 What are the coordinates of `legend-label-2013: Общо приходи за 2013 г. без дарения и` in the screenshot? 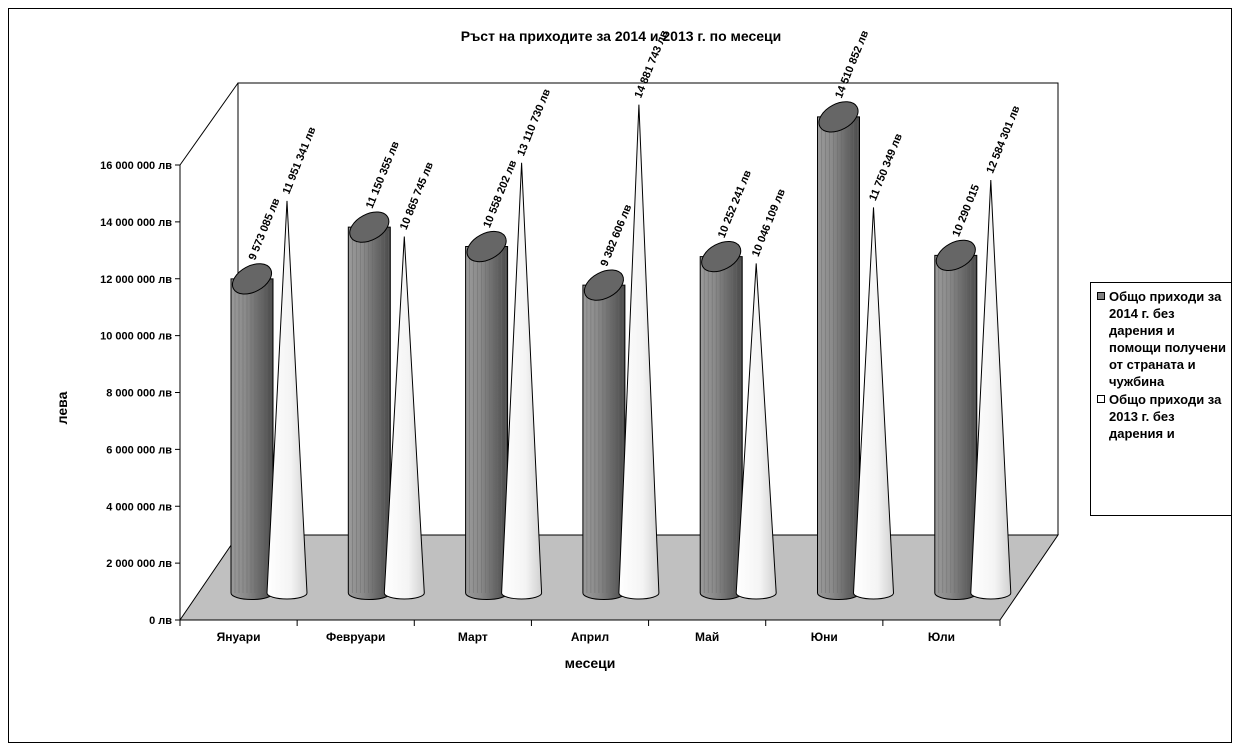 It's located at (1165, 416).